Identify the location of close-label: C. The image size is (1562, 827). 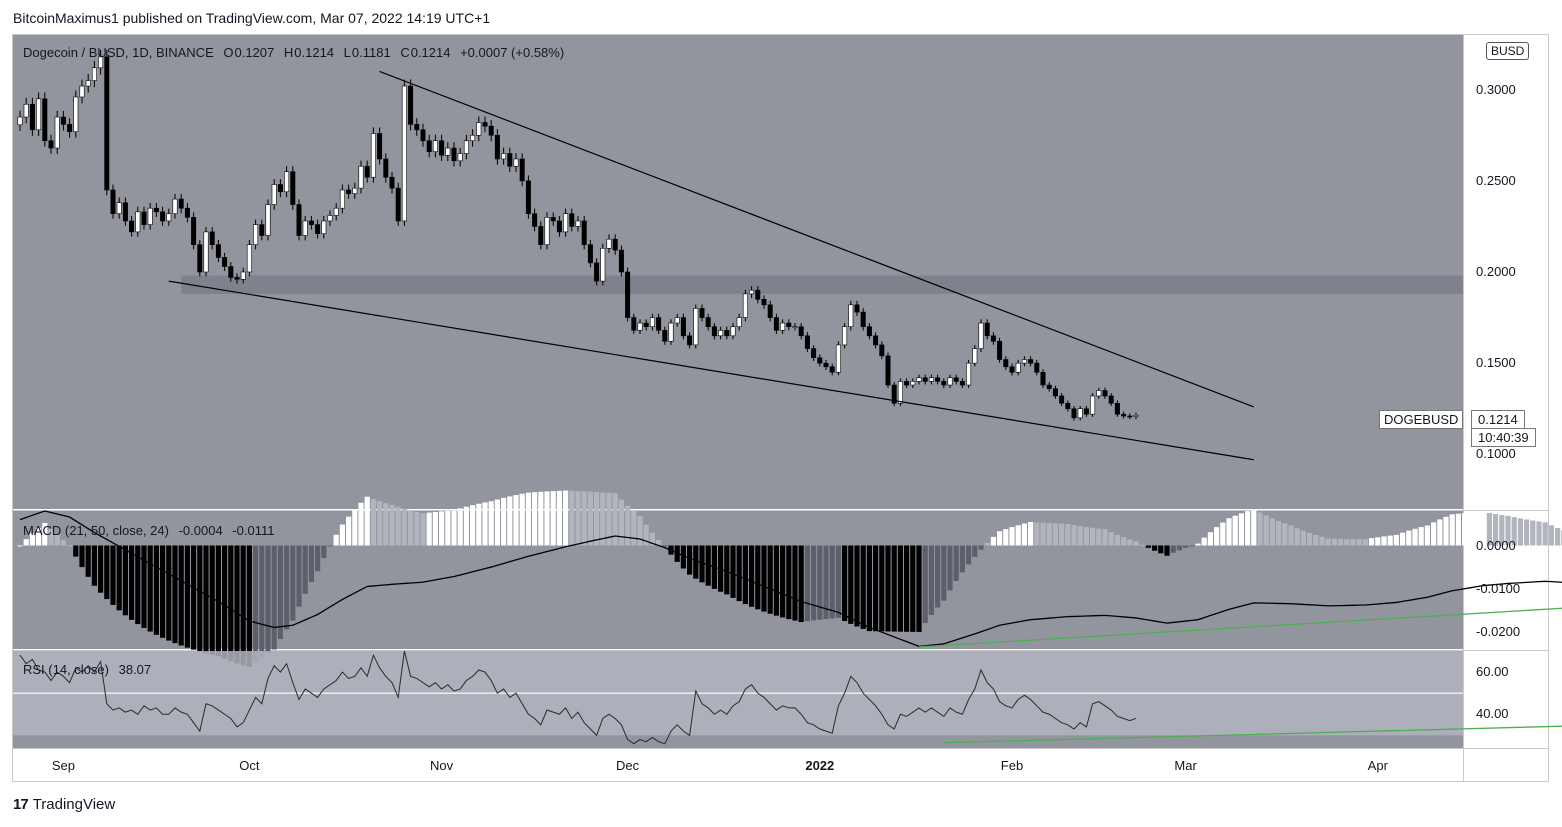
(405, 52).